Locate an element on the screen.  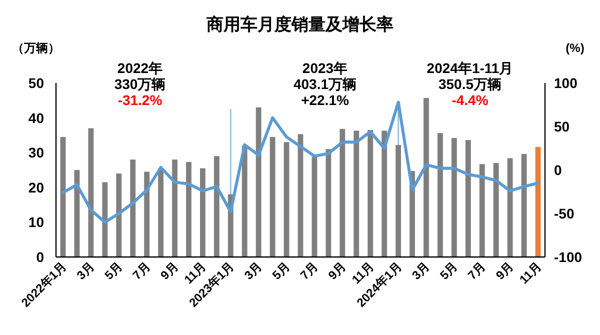
y2-tick-label: -100 is located at coordinates (568, 257).